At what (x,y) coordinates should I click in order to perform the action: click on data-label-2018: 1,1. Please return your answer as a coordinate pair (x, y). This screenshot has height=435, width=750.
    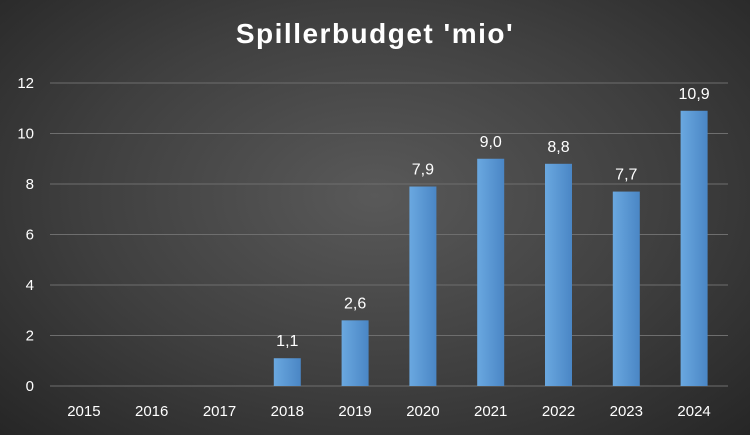
    Looking at the image, I should click on (287, 341).